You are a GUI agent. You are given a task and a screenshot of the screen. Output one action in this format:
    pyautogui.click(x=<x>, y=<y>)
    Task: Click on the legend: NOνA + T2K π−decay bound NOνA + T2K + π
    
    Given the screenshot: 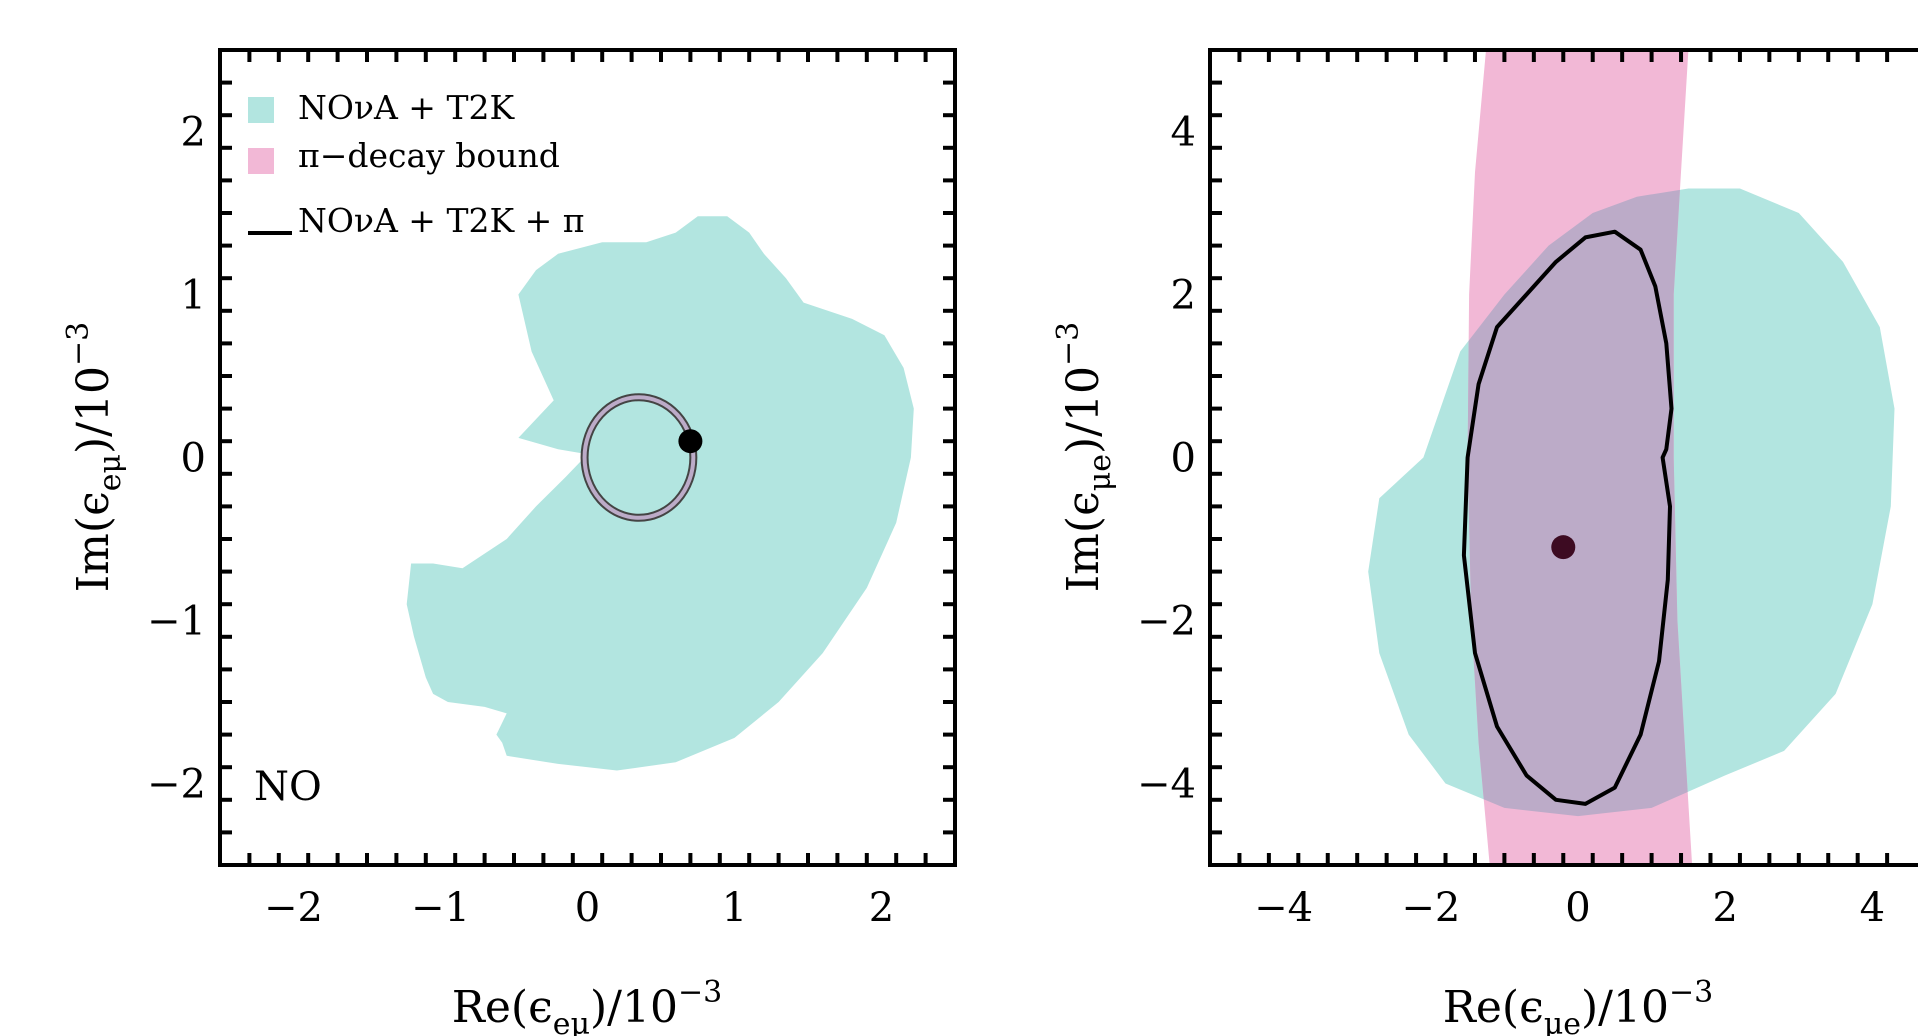 What is the action you would take?
    pyautogui.click(x=416, y=164)
    